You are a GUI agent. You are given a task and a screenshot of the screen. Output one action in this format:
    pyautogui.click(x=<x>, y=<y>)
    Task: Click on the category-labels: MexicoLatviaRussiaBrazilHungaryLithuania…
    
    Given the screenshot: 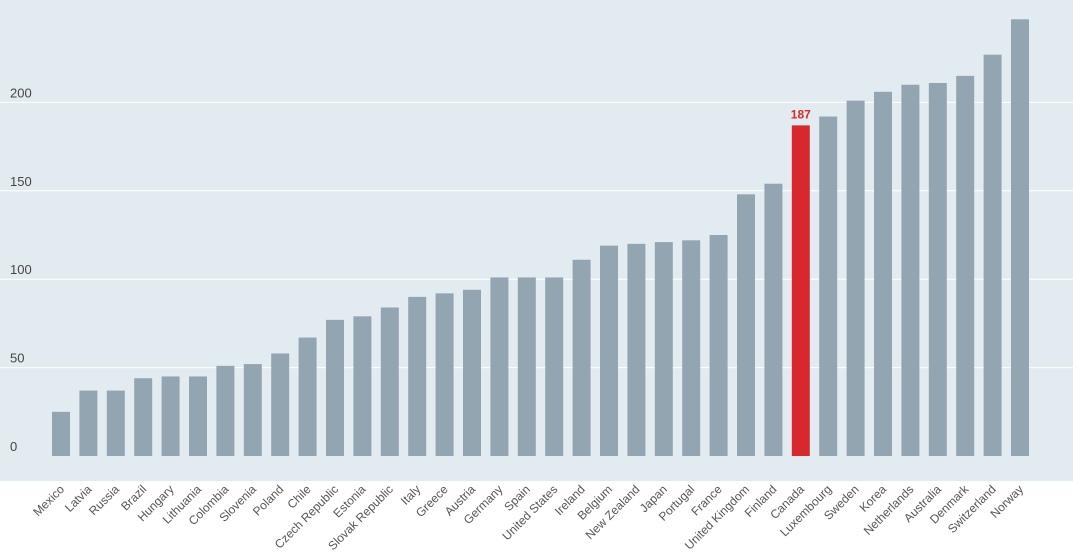 What is the action you would take?
    pyautogui.click(x=528, y=517)
    